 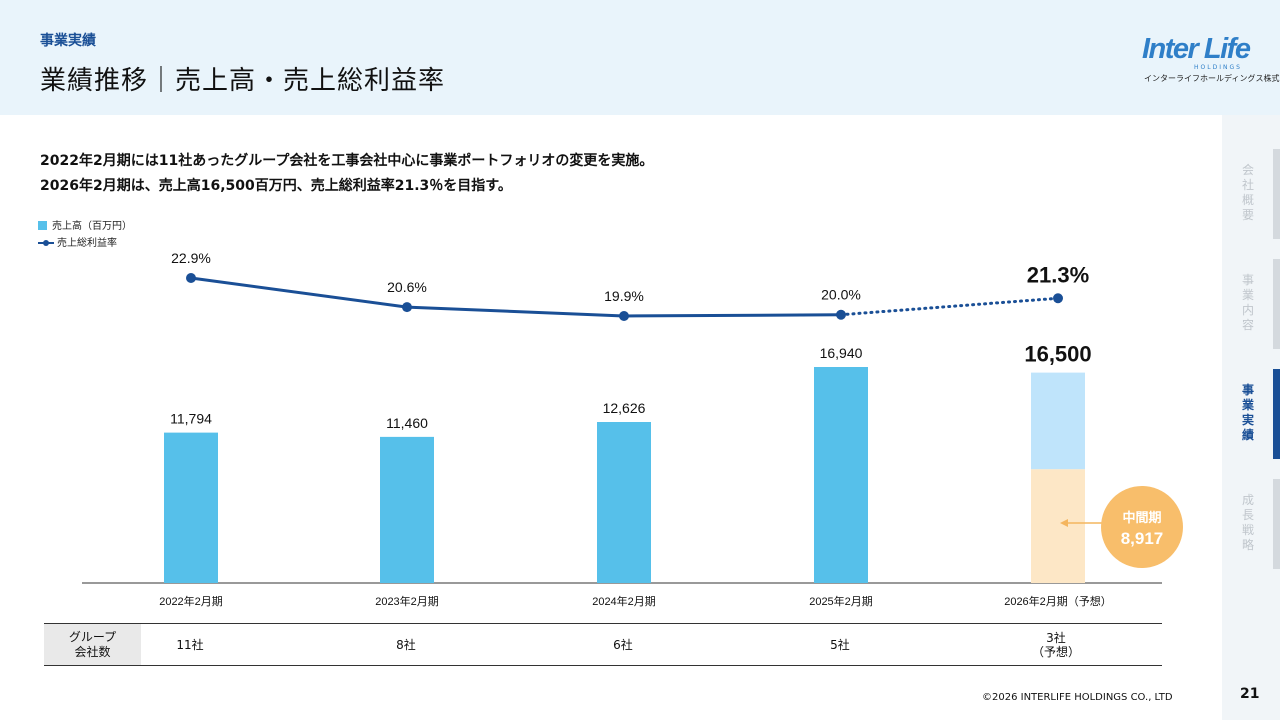 I want to click on sidebar-item-label: 事業実績, so click(x=1247, y=412).